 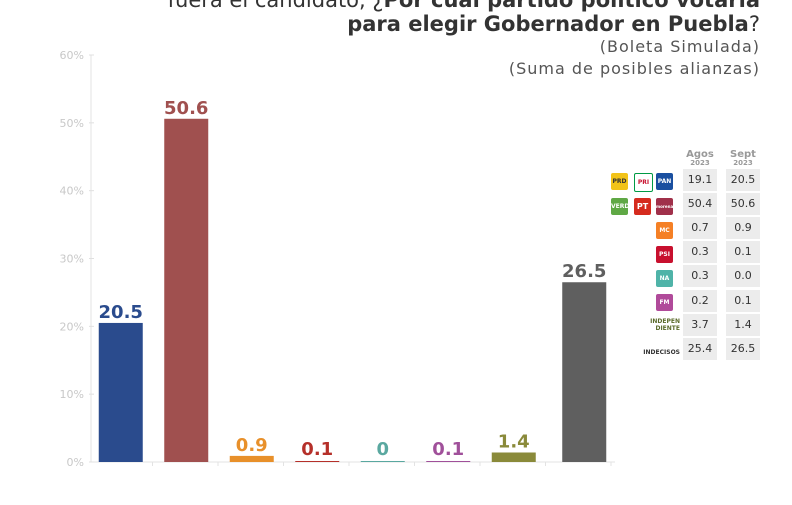 I want to click on nueva-alianza-logo-icon: NA, so click(x=664, y=278).